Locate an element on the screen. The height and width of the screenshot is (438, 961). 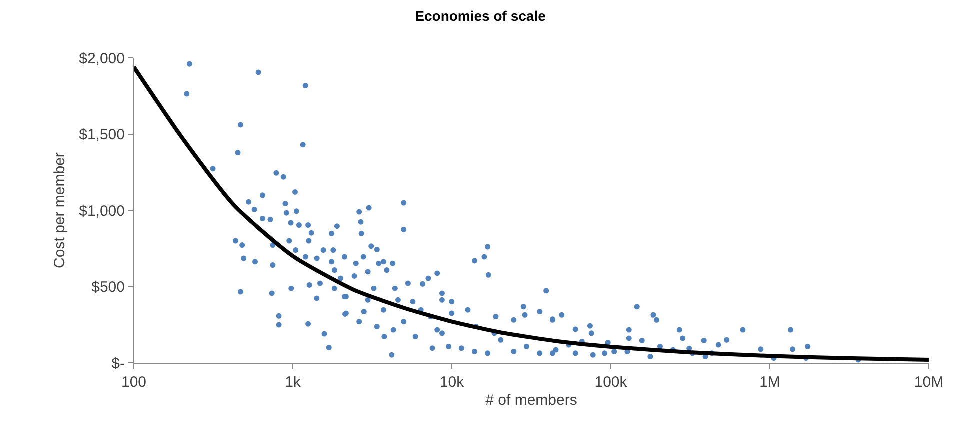
x-tick-label: 10M is located at coordinates (929, 382).